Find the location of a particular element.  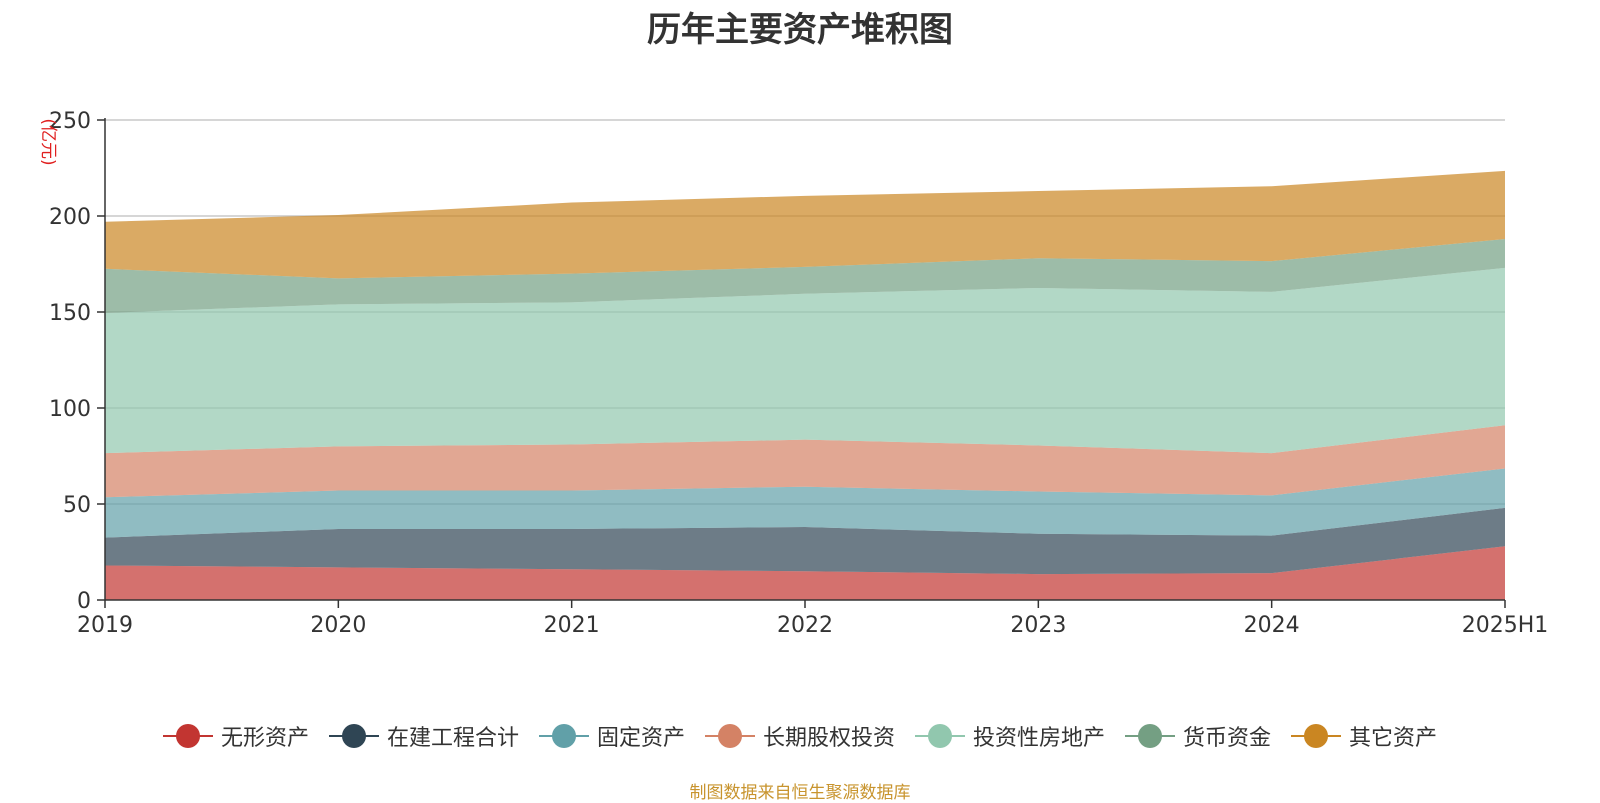

legend: 无形资产 在建工程合计 固定资产 长期股权投资 投资性房地产 货币资金 其它资产 is located at coordinates (800, 736).